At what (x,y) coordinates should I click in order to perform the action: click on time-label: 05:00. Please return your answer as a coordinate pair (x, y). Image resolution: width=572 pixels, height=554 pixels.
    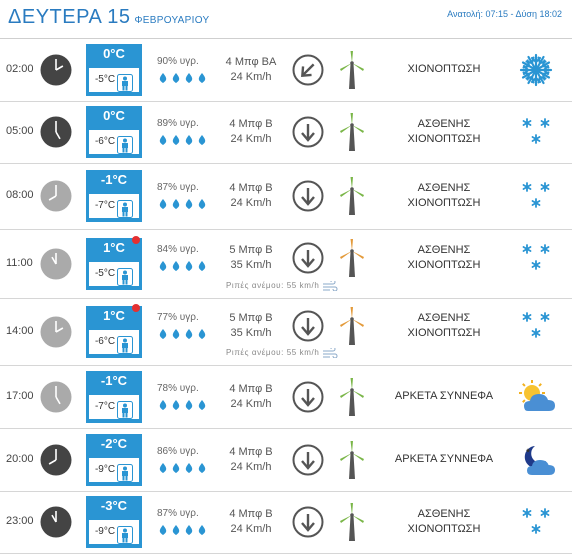
    Looking at the image, I should click on (20, 131).